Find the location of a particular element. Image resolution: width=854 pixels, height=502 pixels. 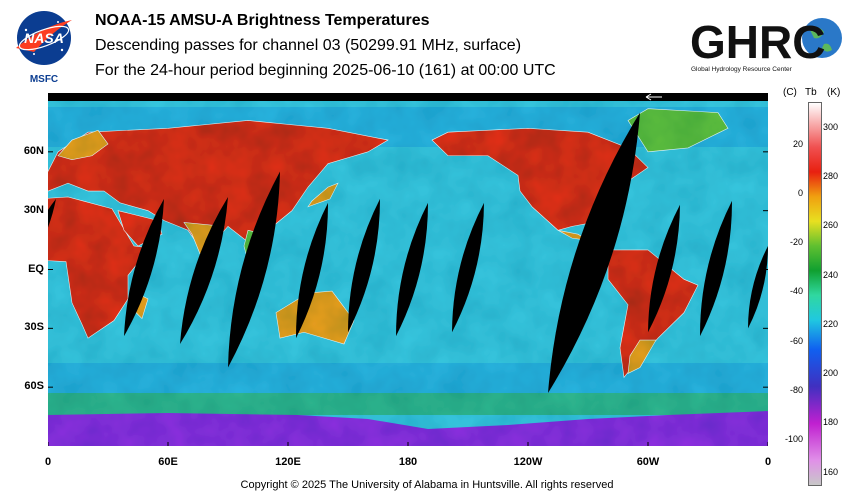

southern-ocean-band is located at coordinates (408, 404).